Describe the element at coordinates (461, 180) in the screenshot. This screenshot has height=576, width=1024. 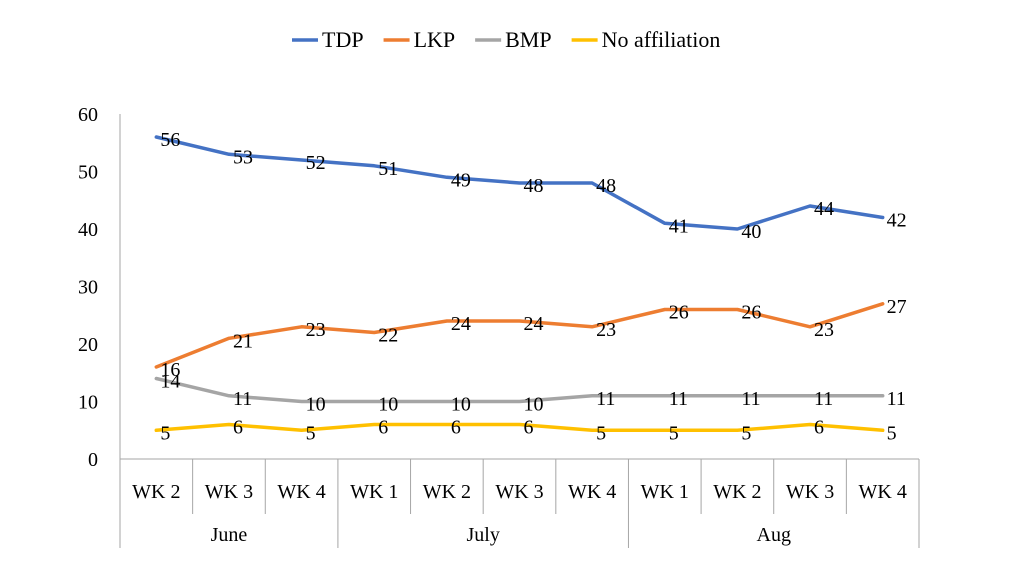
I see `data-label: 49` at that location.